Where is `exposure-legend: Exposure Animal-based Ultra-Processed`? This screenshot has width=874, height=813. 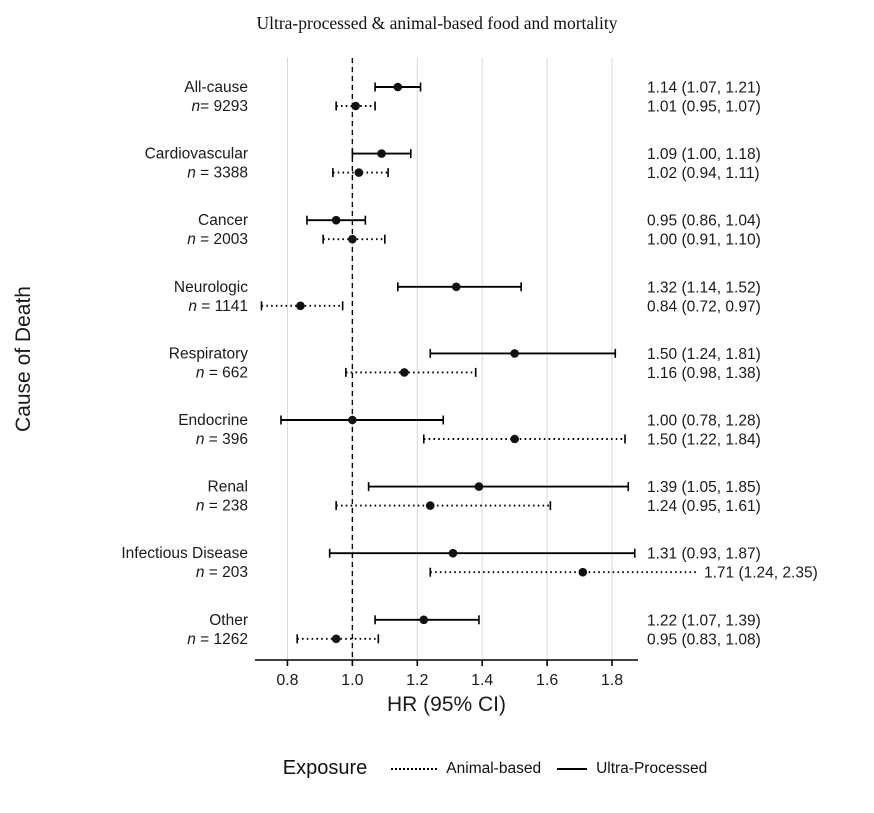
exposure-legend: Exposure Animal-based Ultra-Processed is located at coordinates (466, 768).